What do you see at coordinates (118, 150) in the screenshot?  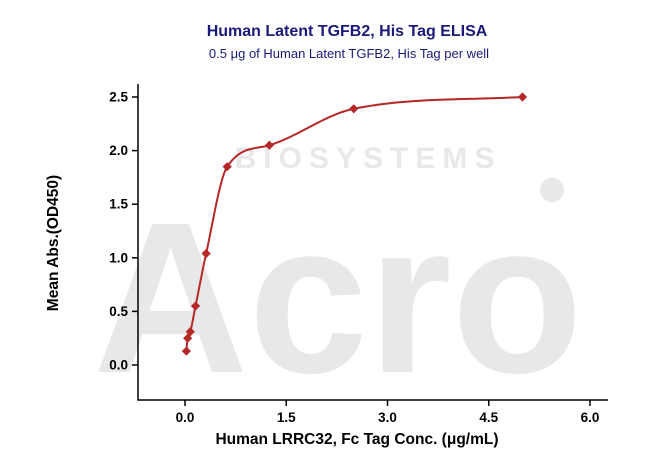 I see `y-tick-label: 2.0` at bounding box center [118, 150].